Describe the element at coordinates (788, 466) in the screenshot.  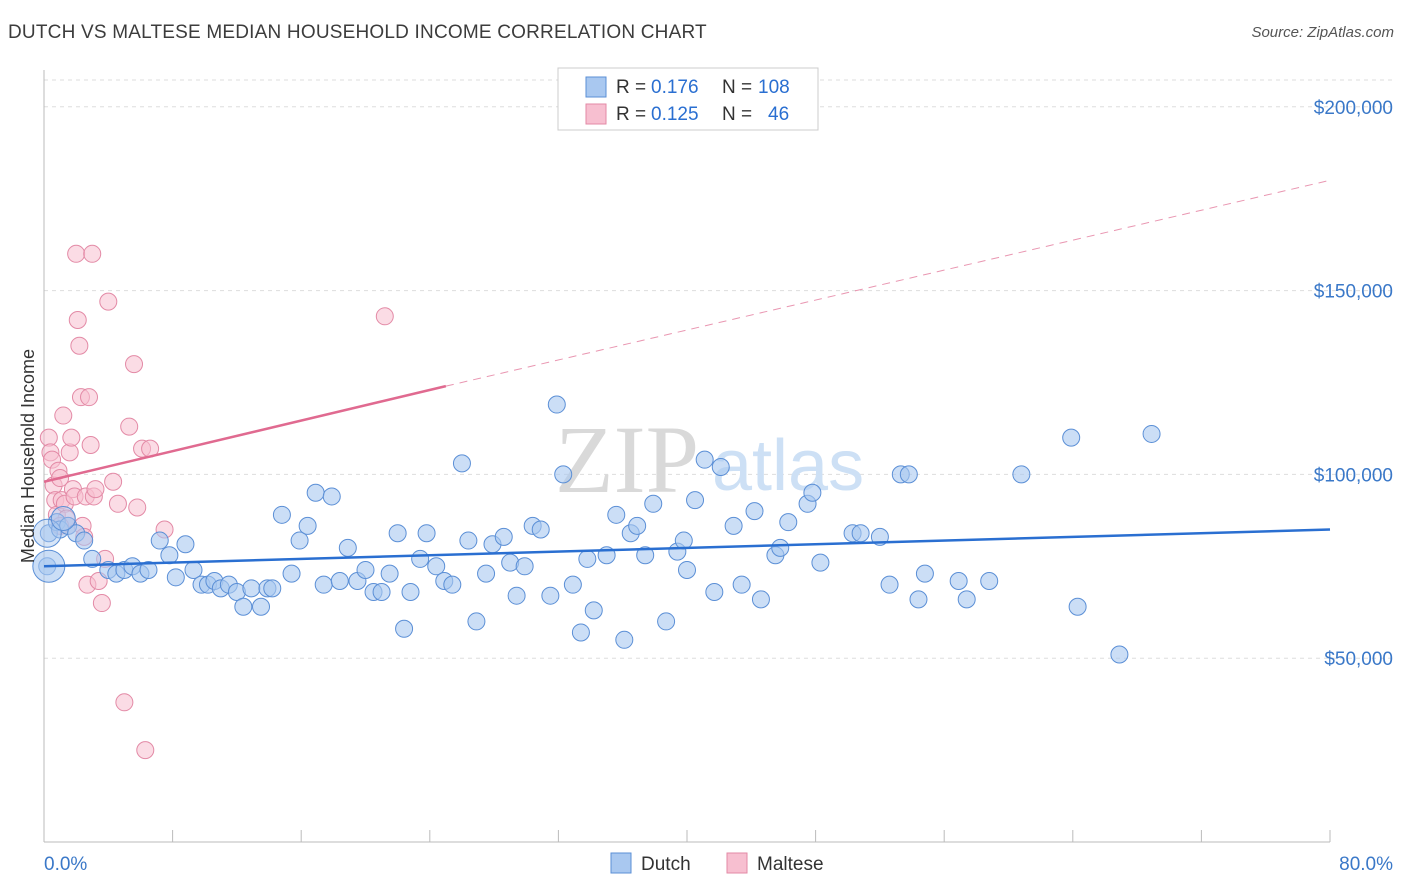
I see `watermark-atlas: atlas` at that location.